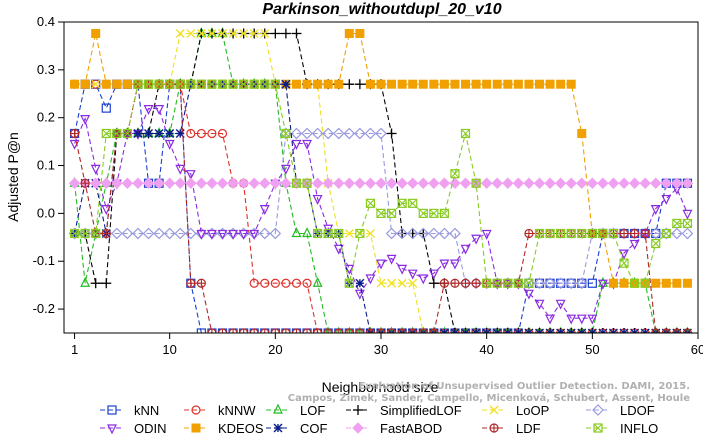 The height and width of the screenshot is (434, 703). I want to click on y-tick-label-0.1: 0.1, so click(46, 165).